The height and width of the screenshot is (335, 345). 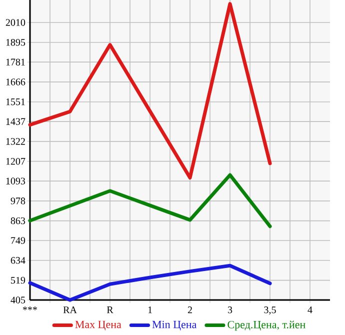 I want to click on x-tick-label: 3, so click(x=230, y=310).